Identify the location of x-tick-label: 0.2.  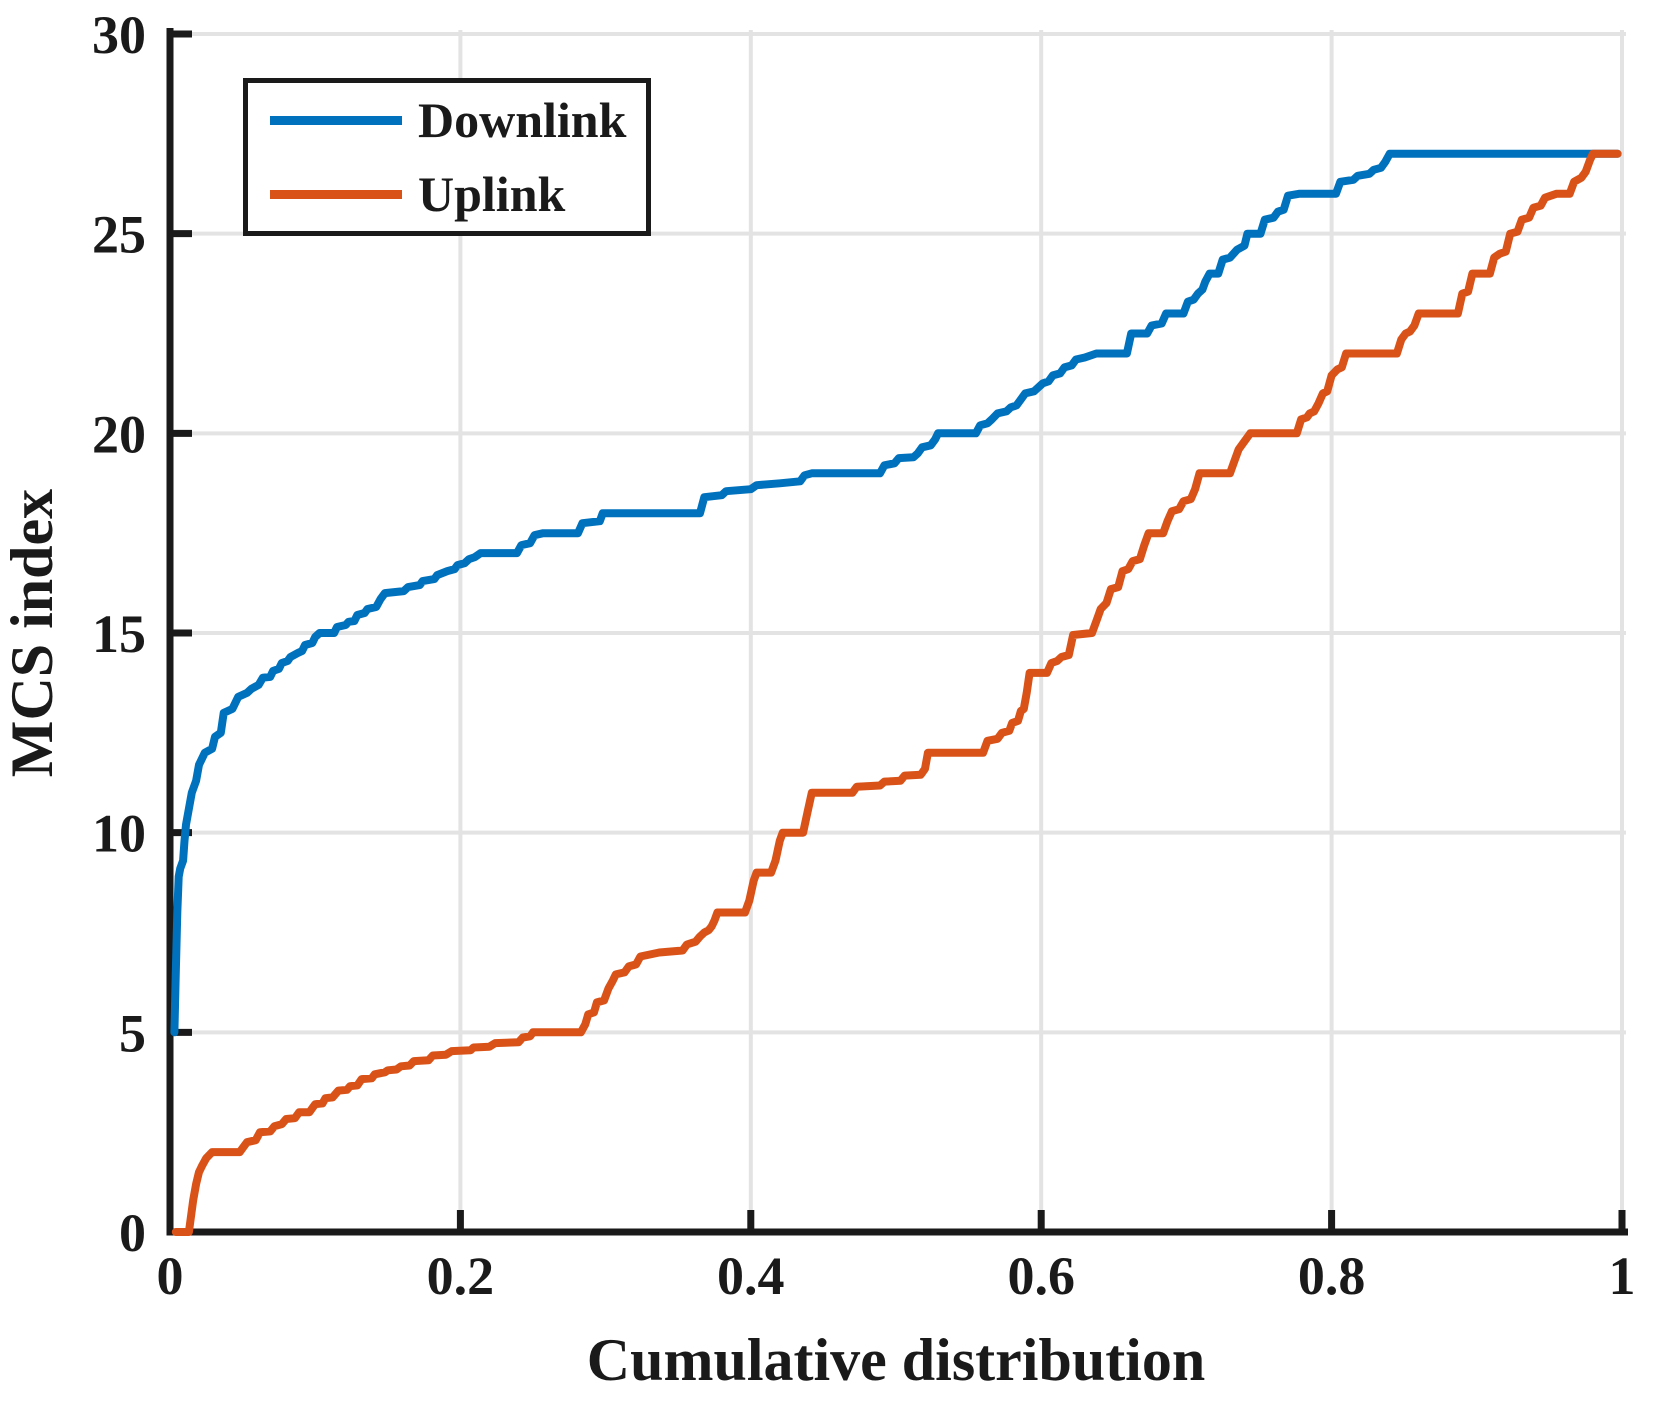
(461, 1276).